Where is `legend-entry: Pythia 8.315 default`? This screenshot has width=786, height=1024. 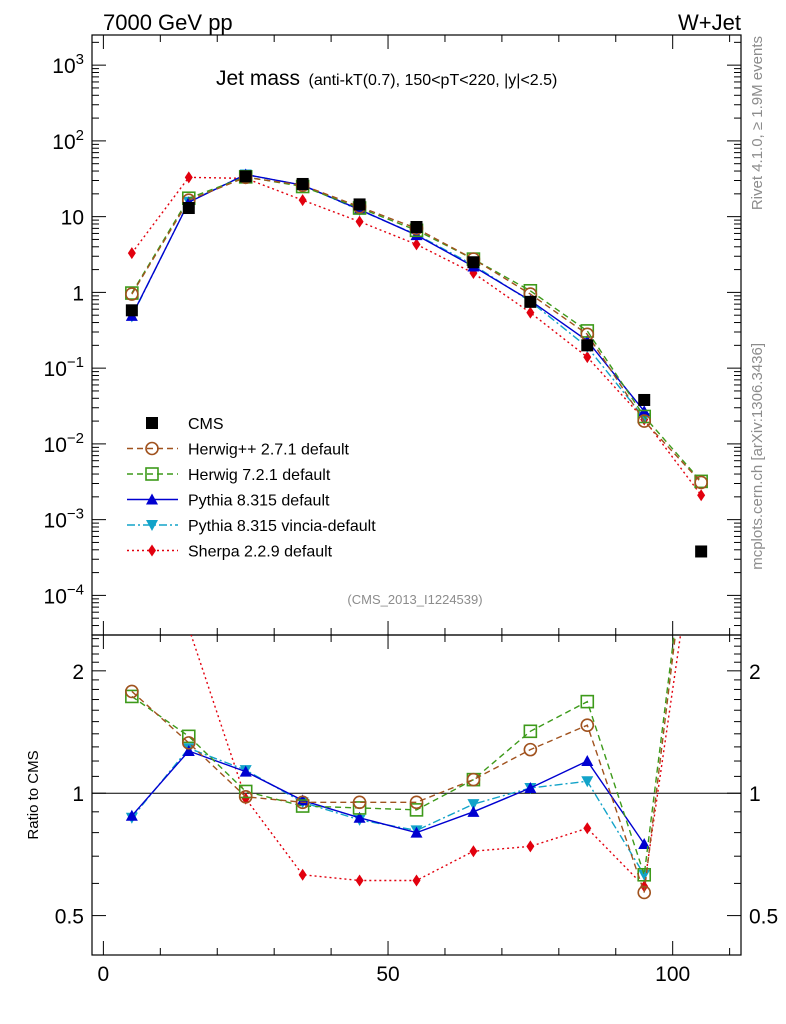
legend-entry: Pythia 8.315 default is located at coordinates (228, 501).